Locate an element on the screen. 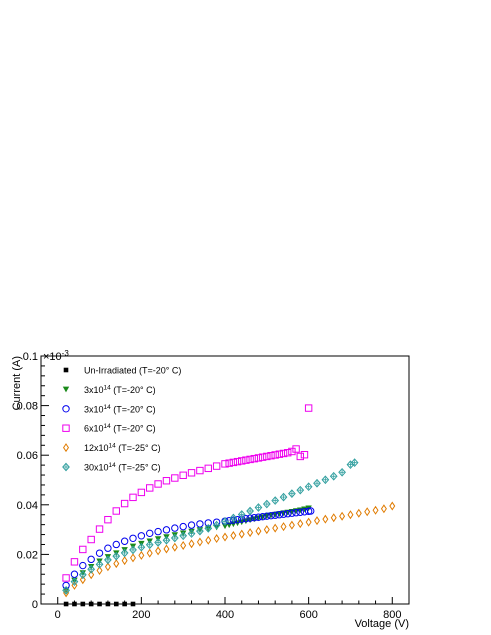 The image size is (491, 635). y-tick-label: 0.02 is located at coordinates (27, 555).